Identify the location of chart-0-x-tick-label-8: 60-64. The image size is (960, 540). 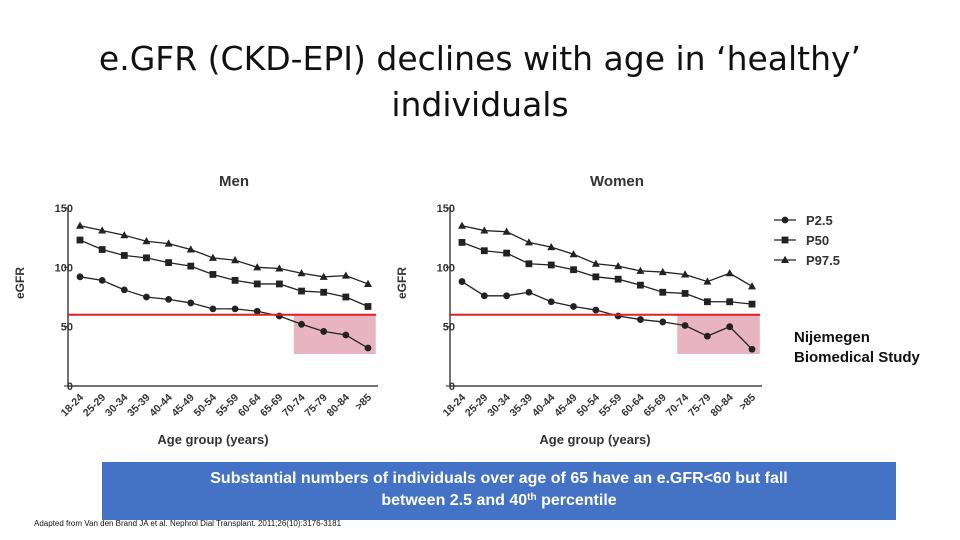
(250, 406).